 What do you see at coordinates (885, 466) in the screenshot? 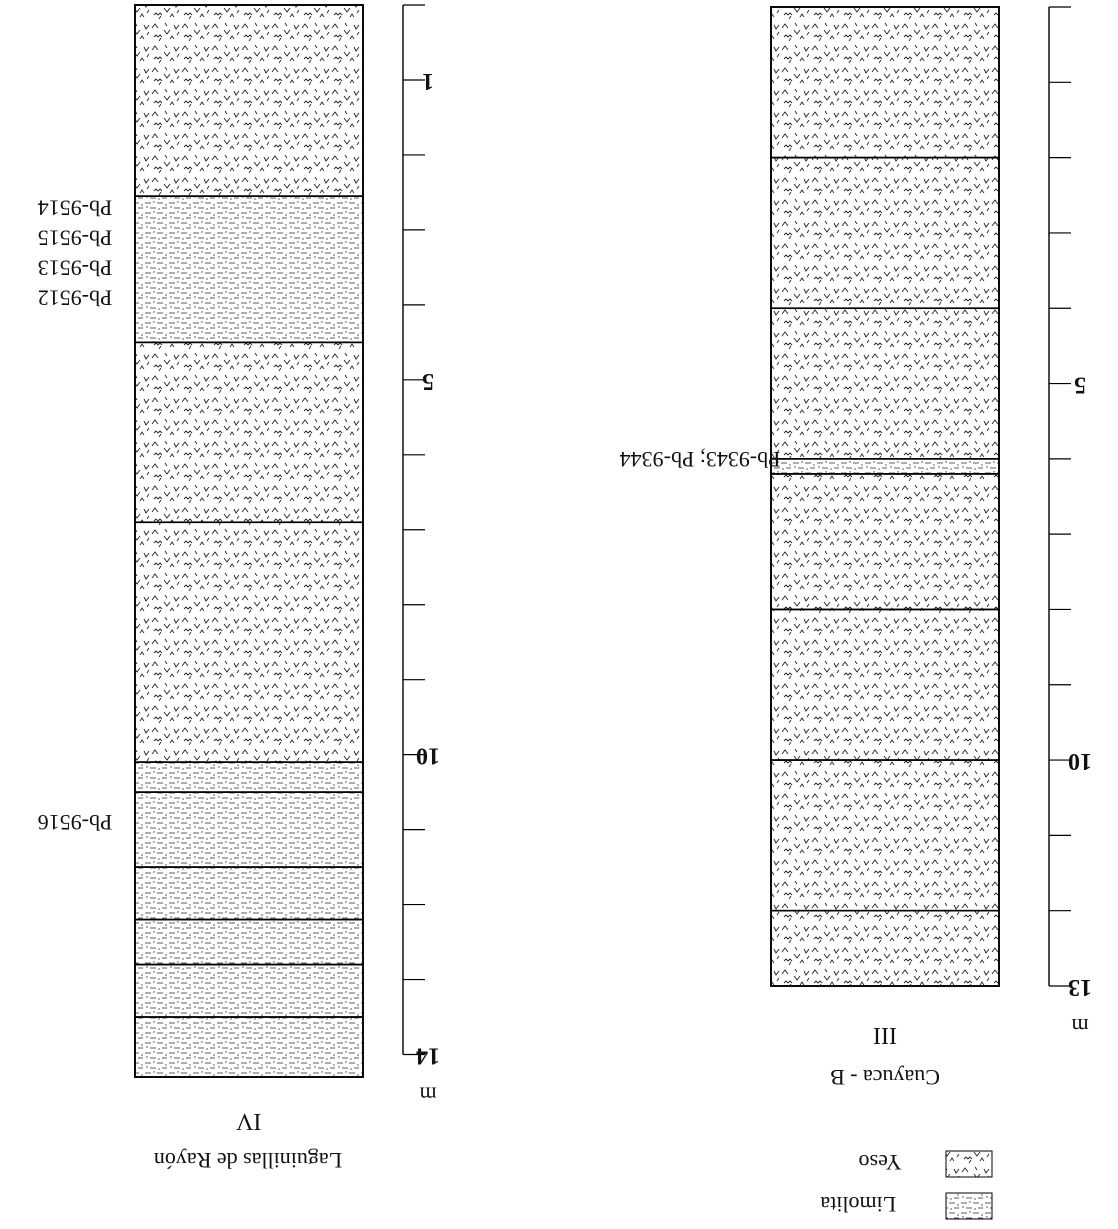
I see `column-iii-layer-limolita` at bounding box center [885, 466].